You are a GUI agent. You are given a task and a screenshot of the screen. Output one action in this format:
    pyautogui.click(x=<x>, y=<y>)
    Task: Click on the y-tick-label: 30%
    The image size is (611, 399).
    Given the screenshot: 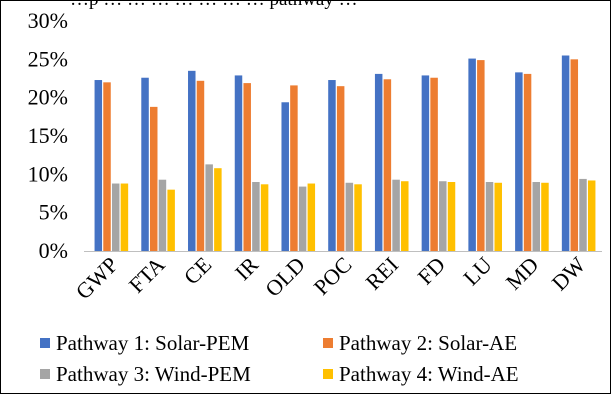 What is the action you would take?
    pyautogui.click(x=48, y=20)
    